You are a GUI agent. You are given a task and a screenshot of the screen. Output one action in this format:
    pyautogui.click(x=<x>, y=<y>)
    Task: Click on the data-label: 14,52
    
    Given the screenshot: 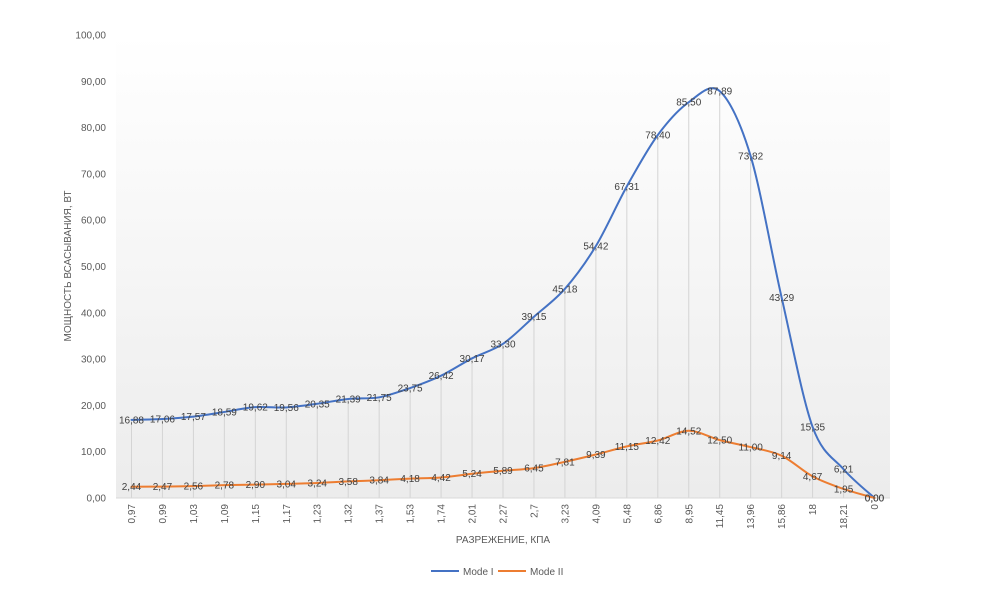 What is the action you would take?
    pyautogui.click(x=688, y=431)
    